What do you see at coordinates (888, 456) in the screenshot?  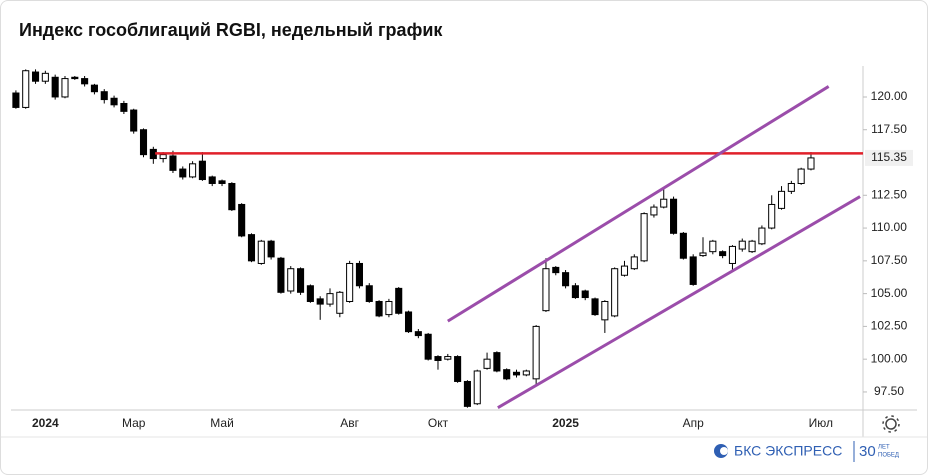 I see `badge-text: ПОБЕД` at bounding box center [888, 456].